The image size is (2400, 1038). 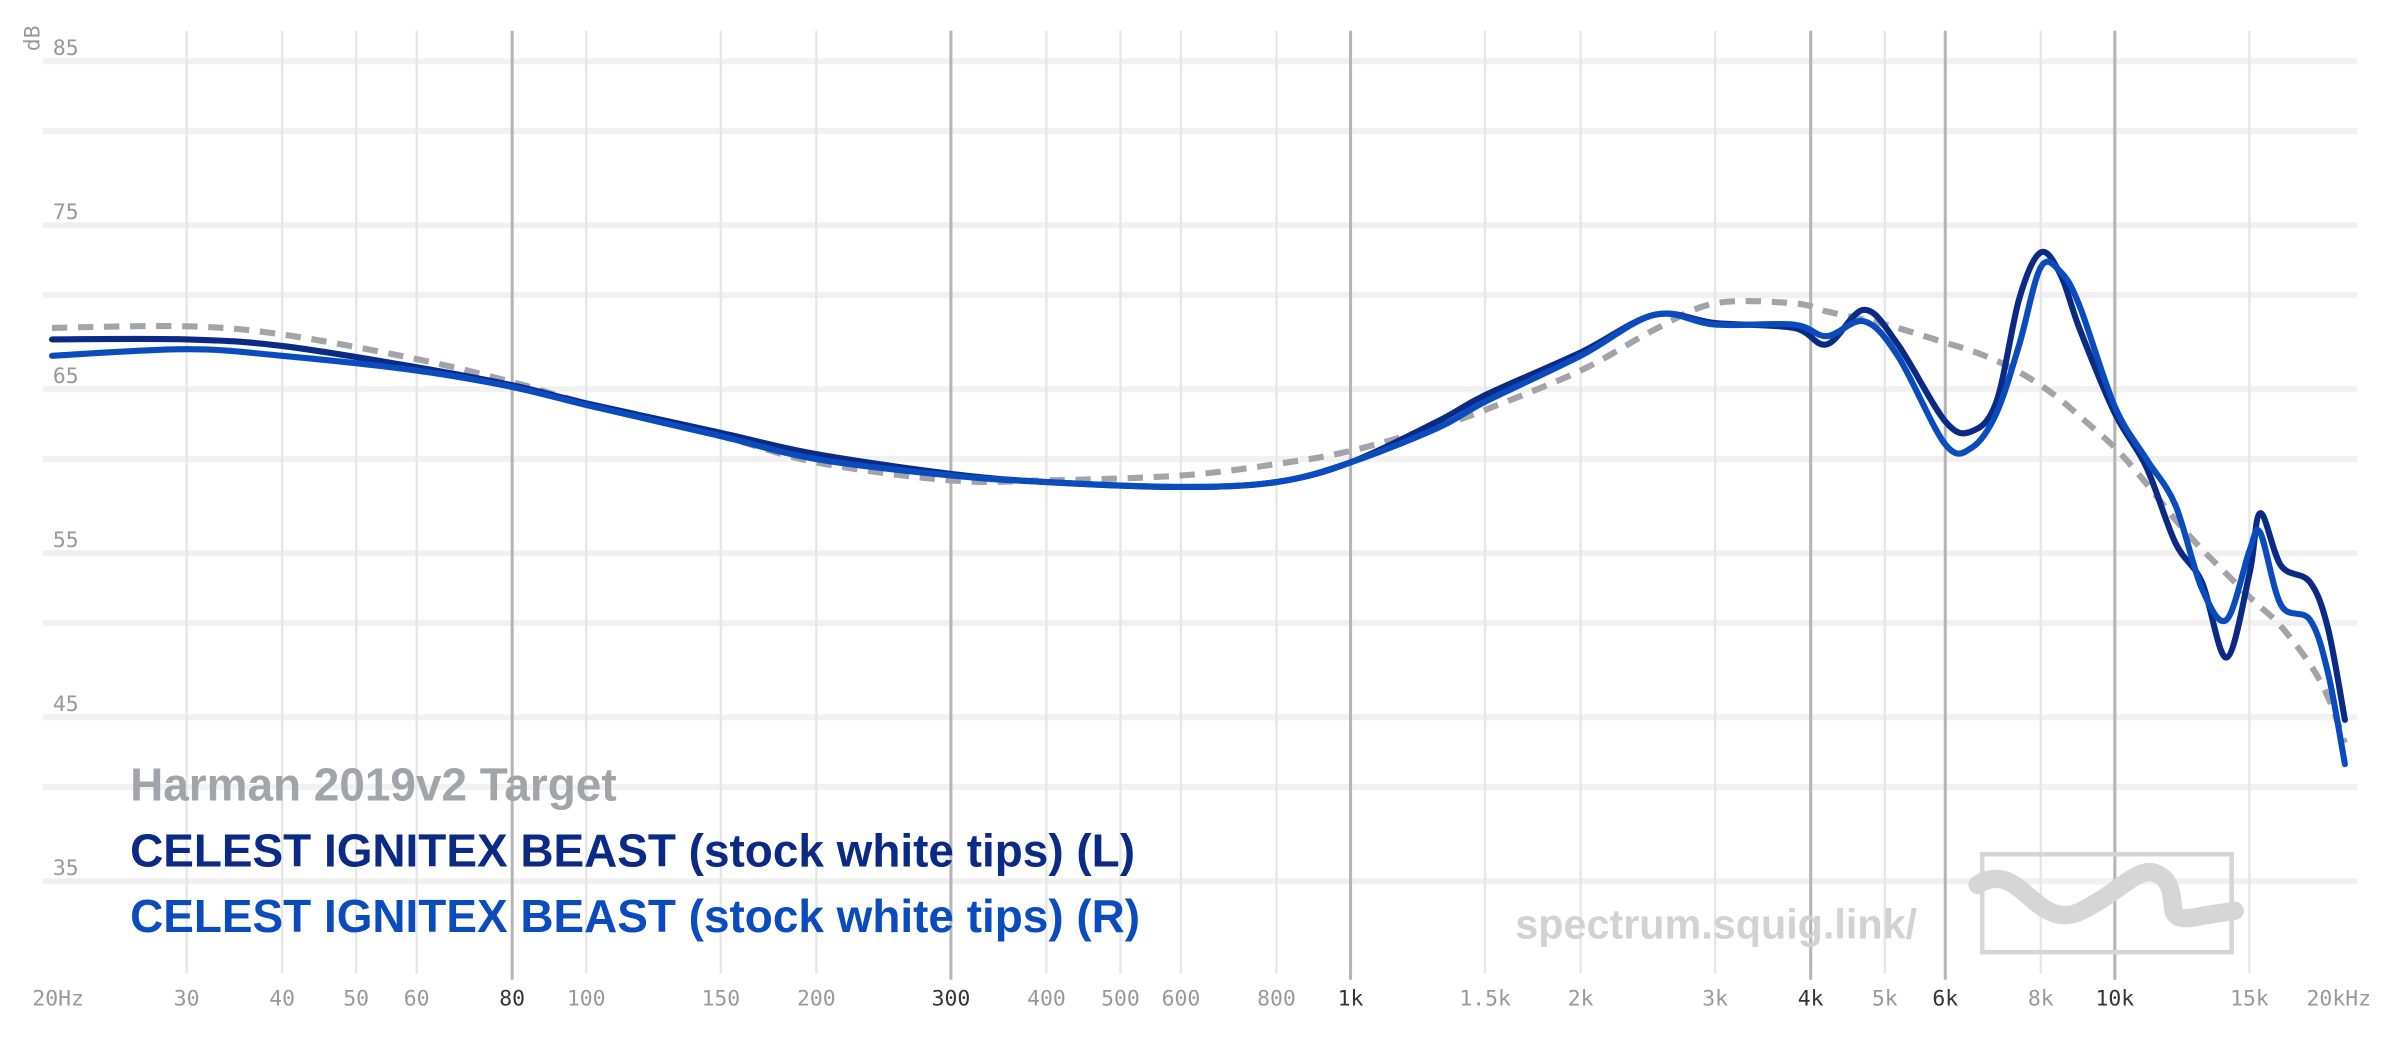 I want to click on x-tick-label: 3k, so click(x=1715, y=999).